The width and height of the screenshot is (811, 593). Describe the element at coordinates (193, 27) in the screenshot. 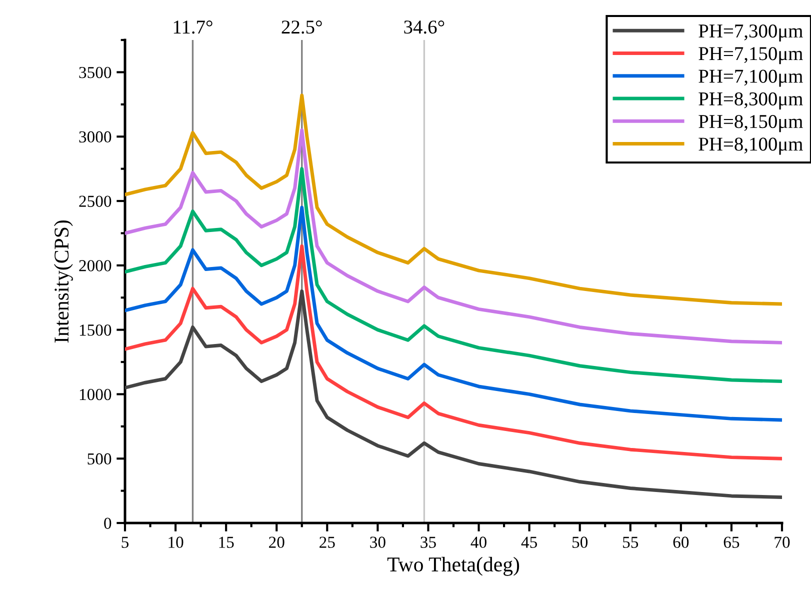

I see `ref-line-label: 11.7°` at that location.